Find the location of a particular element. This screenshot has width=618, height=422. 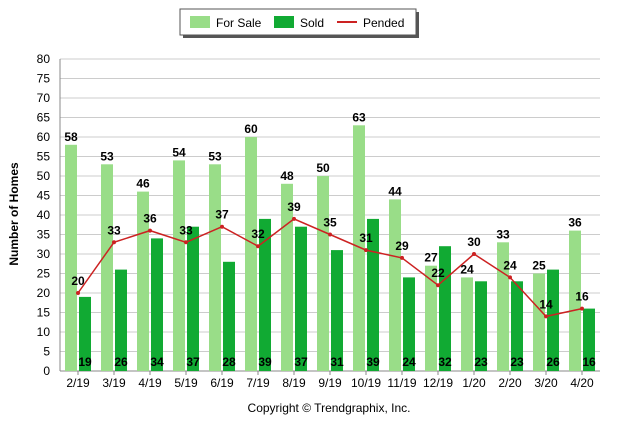

pended-point-9/19 is located at coordinates (330, 234).